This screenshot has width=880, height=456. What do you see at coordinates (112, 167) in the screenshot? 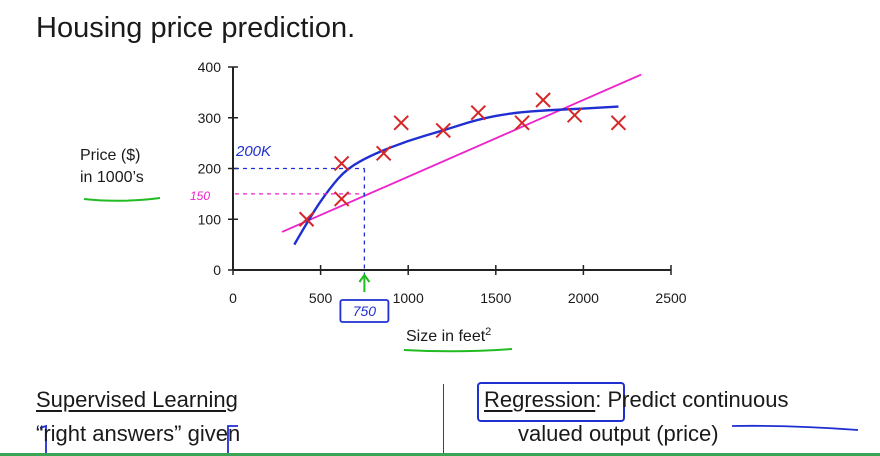
I see `y-axis-label: Price ($) in 1000’s` at bounding box center [112, 167].